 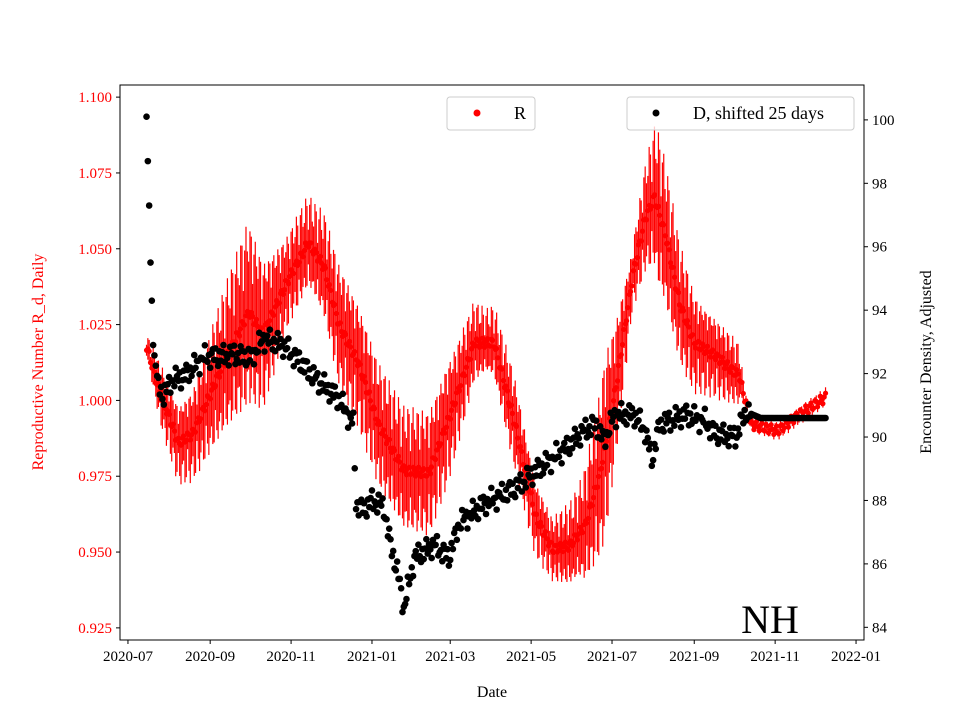 What do you see at coordinates (95, 98) in the screenshot?
I see `y-tick-left-label: 1.100` at bounding box center [95, 98].